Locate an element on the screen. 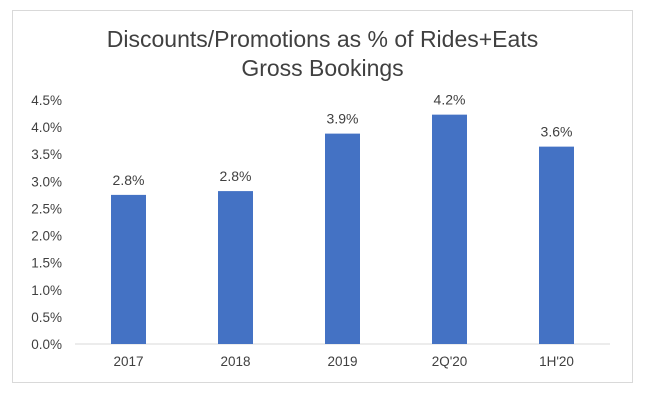 Image resolution: width=648 pixels, height=404 pixels. y-tick-label: 1.0% is located at coordinates (46, 290).